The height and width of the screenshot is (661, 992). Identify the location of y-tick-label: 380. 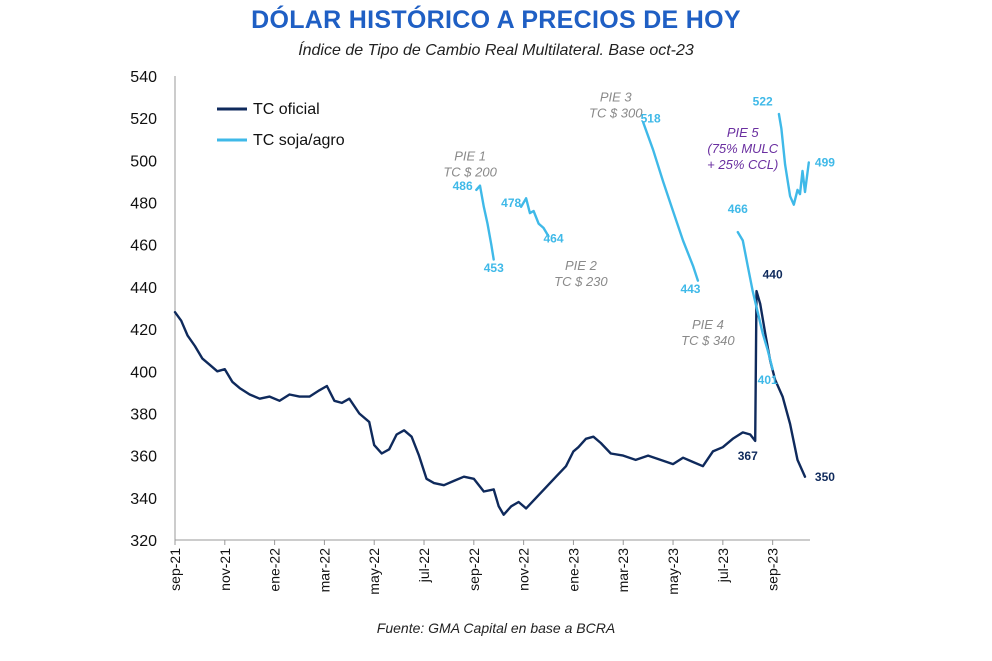
(143, 414).